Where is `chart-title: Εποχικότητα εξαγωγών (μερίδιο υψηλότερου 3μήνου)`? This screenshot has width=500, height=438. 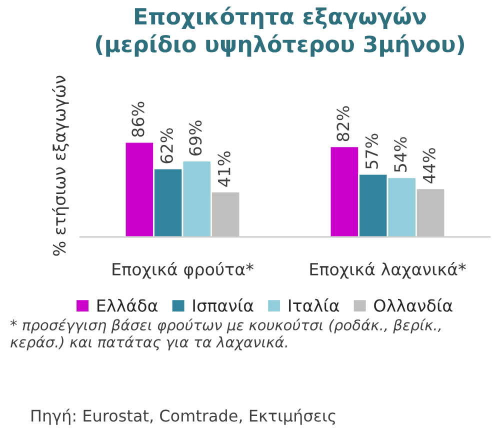
chart-title: Εποχικότητα εξαγωγών (μερίδιο υψηλότερου 3μήνου) is located at coordinates (280, 31).